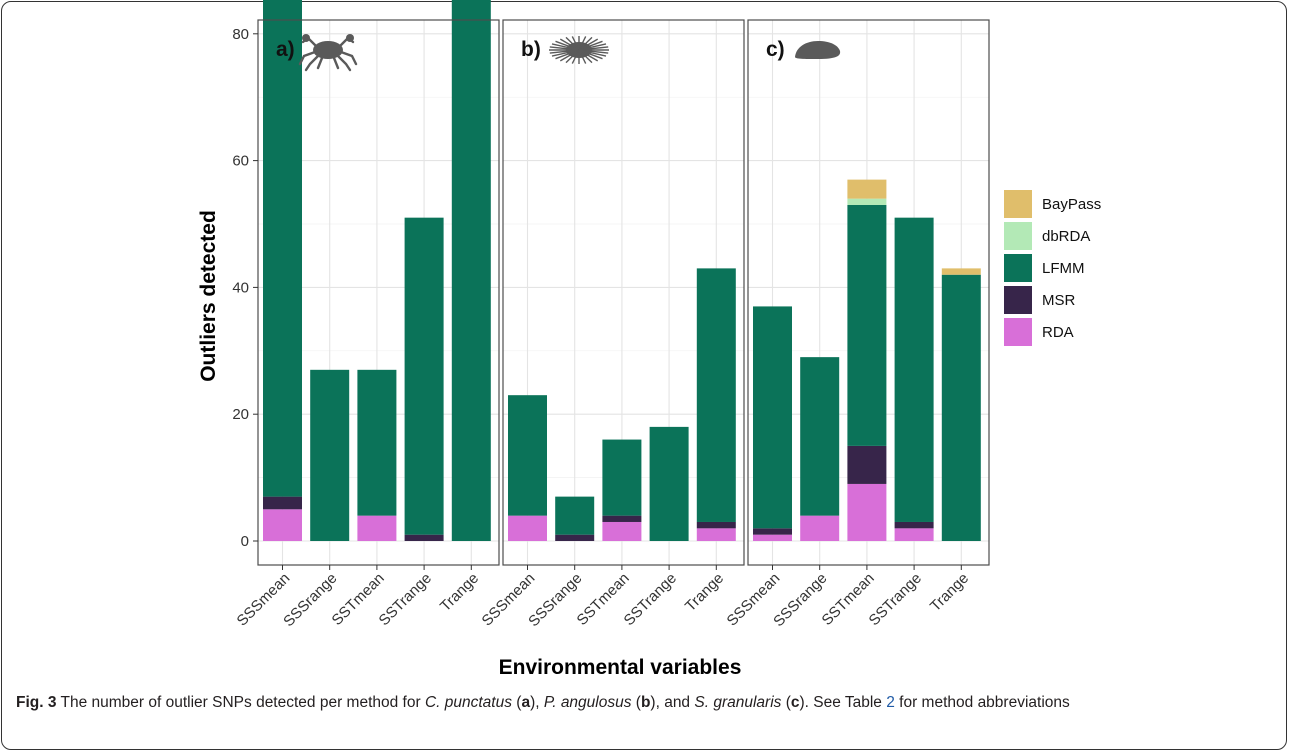 The width and height of the screenshot is (1290, 753). I want to click on legend-swatch-dbrda, so click(1018, 236).